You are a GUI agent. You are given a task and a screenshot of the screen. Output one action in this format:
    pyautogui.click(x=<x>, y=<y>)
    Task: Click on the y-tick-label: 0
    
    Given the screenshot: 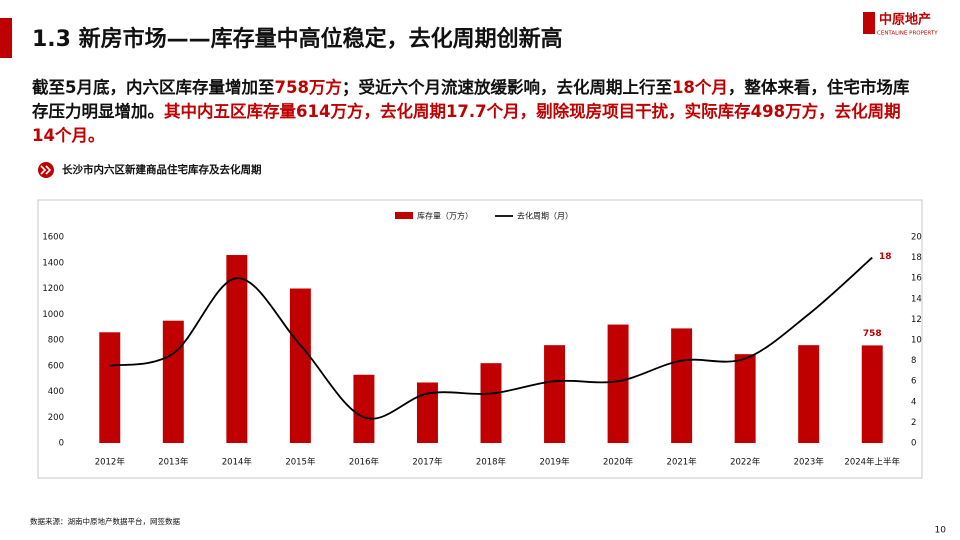 What is the action you would take?
    pyautogui.click(x=61, y=444)
    